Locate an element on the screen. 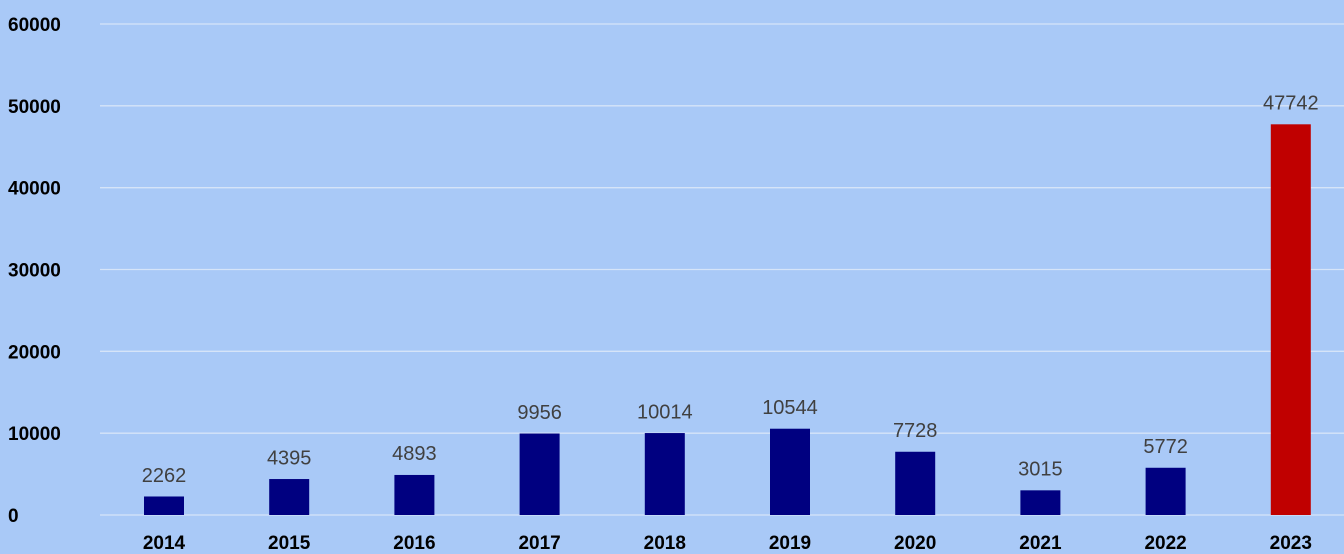 This screenshot has width=1344, height=554. y-tick-label: 50000 is located at coordinates (34, 107).